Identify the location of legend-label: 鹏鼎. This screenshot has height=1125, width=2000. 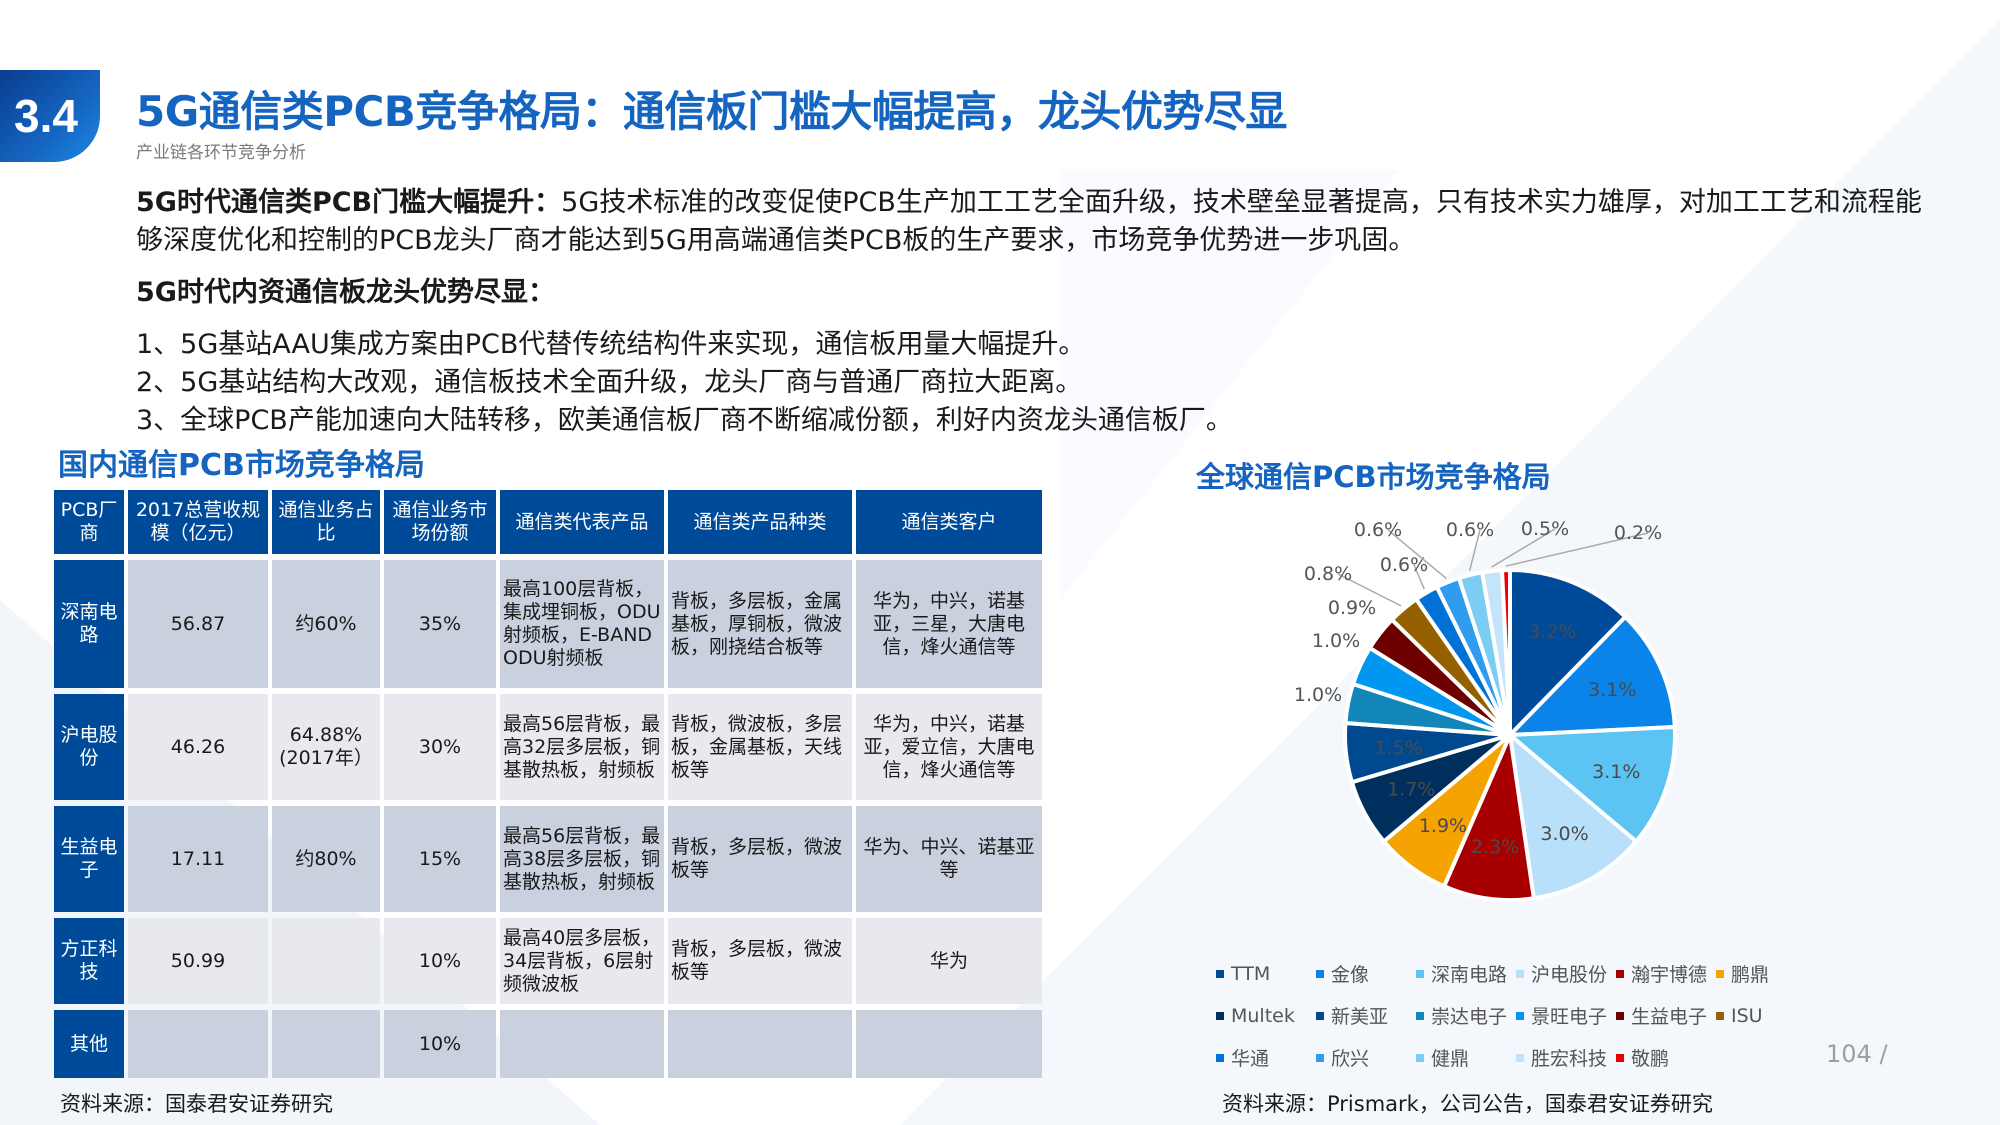
(1750, 975).